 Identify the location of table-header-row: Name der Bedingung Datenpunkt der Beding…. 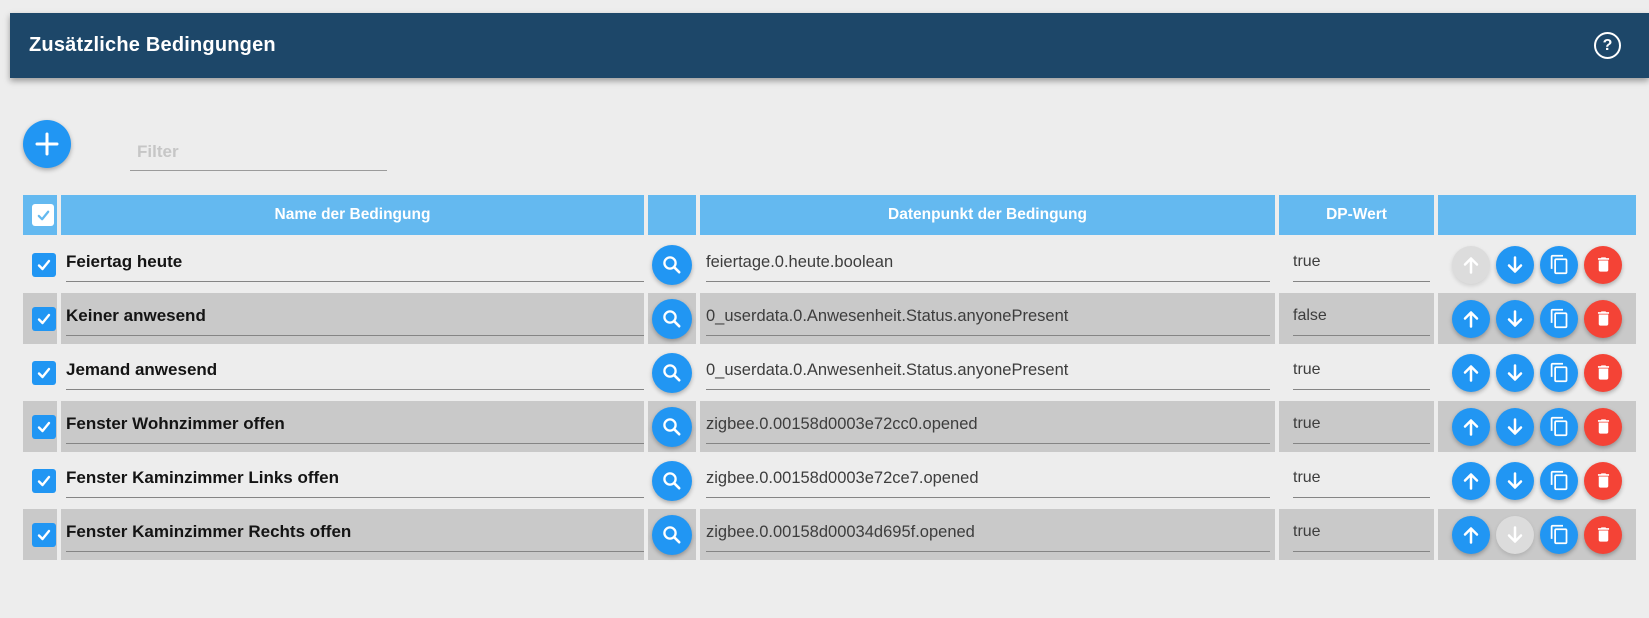
(829, 215).